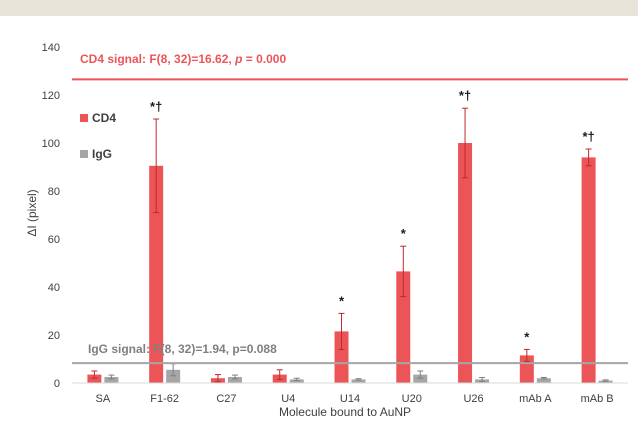 The image size is (638, 423). What do you see at coordinates (104, 118) in the screenshot?
I see `legend-label-cd4: CD4` at bounding box center [104, 118].